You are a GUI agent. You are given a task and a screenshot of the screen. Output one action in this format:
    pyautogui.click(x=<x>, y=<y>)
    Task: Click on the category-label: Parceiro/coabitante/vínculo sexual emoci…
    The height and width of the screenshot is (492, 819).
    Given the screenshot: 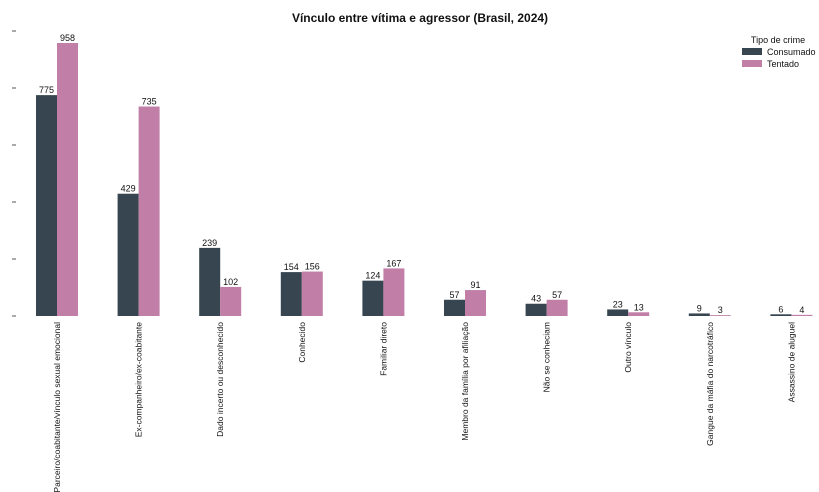 What is the action you would take?
    pyautogui.click(x=57, y=407)
    